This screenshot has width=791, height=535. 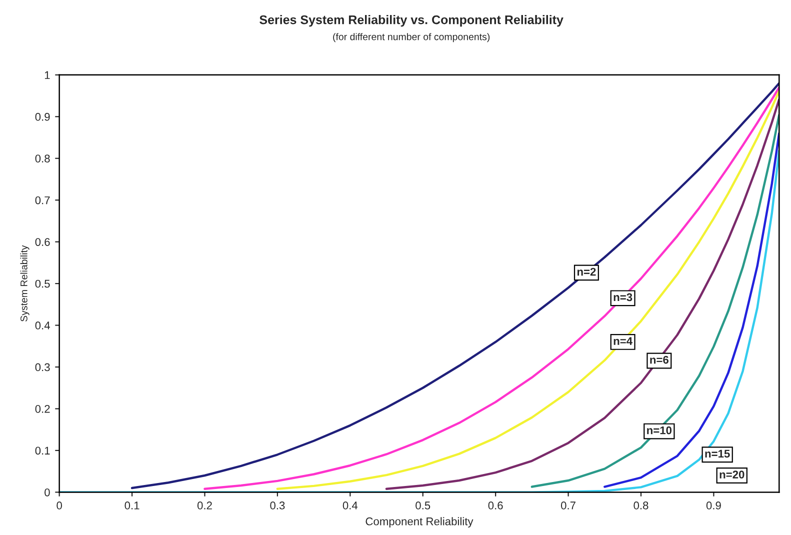 I want to click on annotation: n=15, so click(x=717, y=454).